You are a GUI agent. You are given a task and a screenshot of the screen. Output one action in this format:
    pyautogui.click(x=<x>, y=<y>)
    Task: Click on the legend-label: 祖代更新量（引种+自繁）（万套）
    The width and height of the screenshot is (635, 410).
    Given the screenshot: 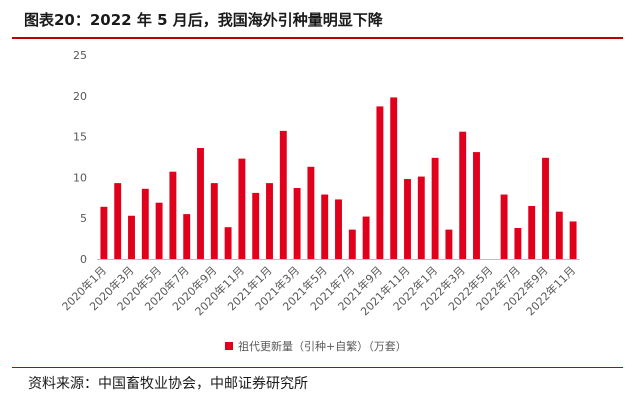 What is the action you would take?
    pyautogui.click(x=322, y=346)
    